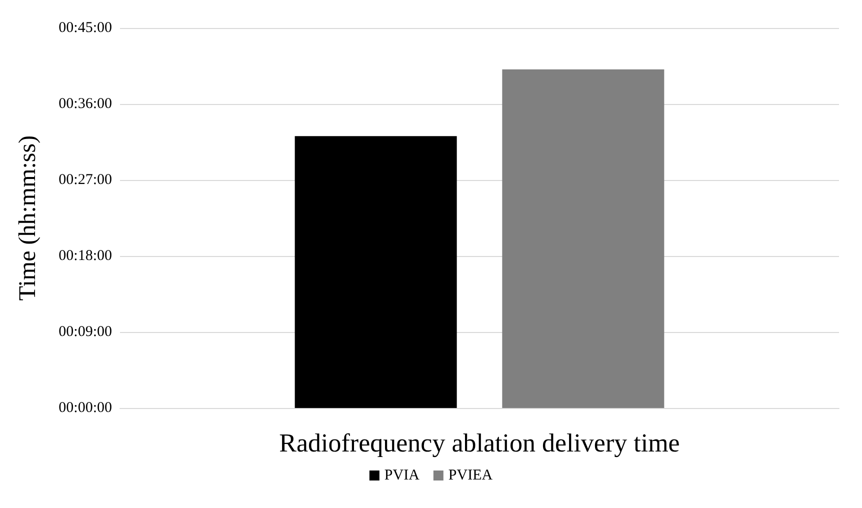  What do you see at coordinates (470, 476) in the screenshot?
I see `legend-label: PVIEA` at bounding box center [470, 476].